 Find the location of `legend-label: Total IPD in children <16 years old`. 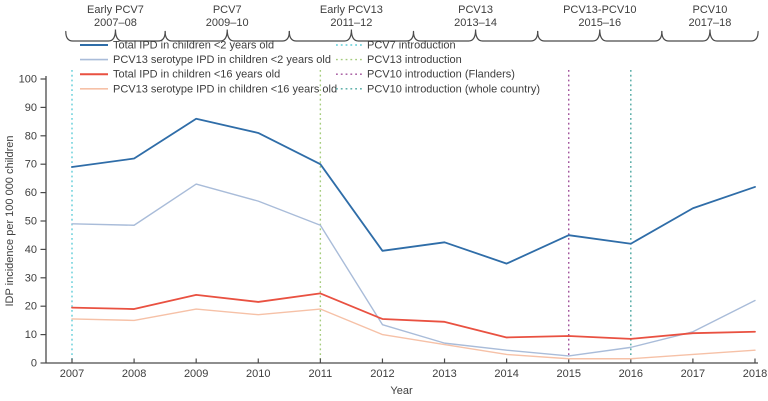

legend-label: Total IPD in children <16 years old is located at coordinates (196, 75).